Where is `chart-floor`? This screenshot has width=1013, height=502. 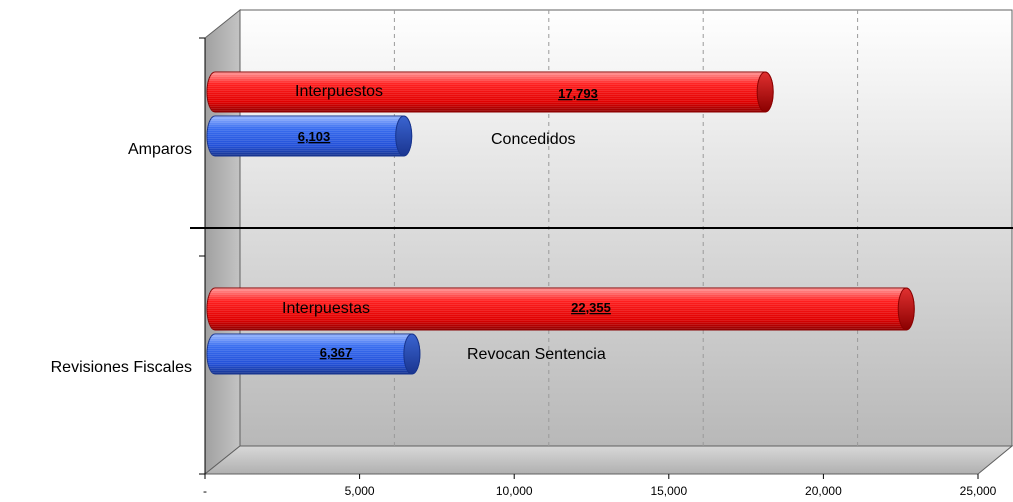 chart-floor is located at coordinates (608, 460).